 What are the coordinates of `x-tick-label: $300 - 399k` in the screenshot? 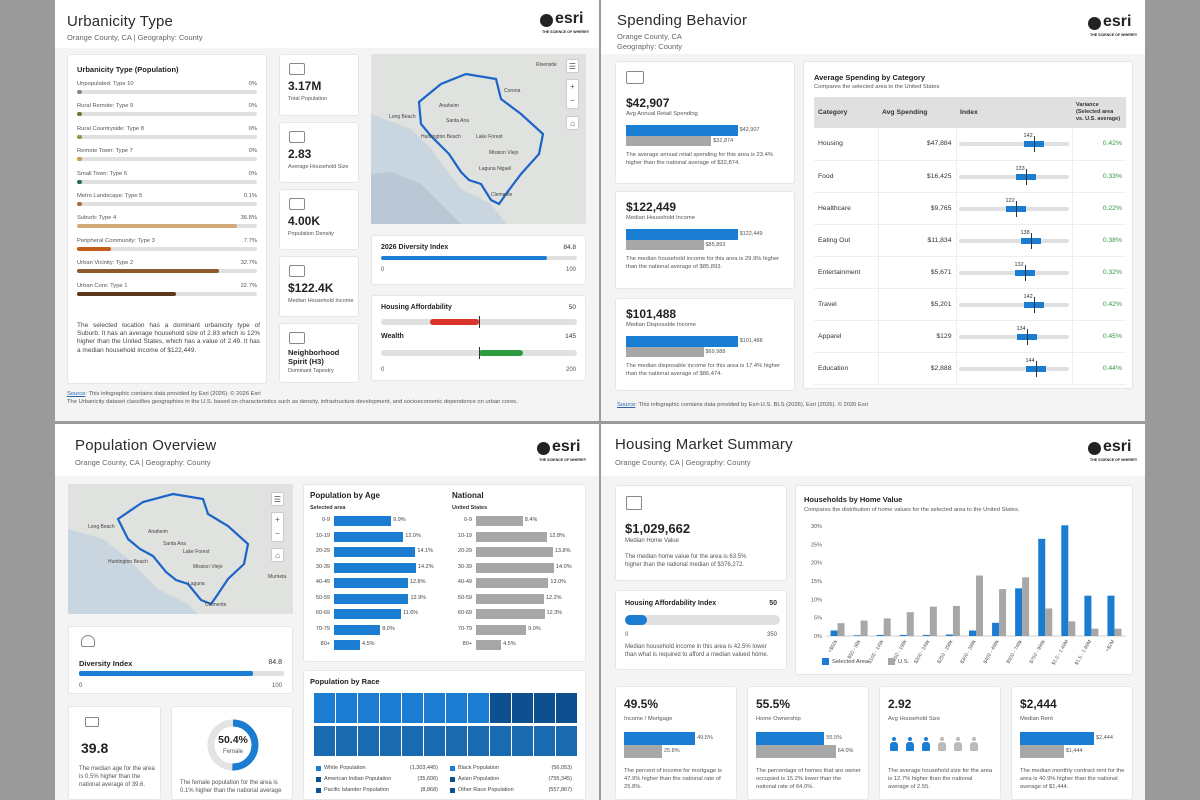 It's located at (968, 652).